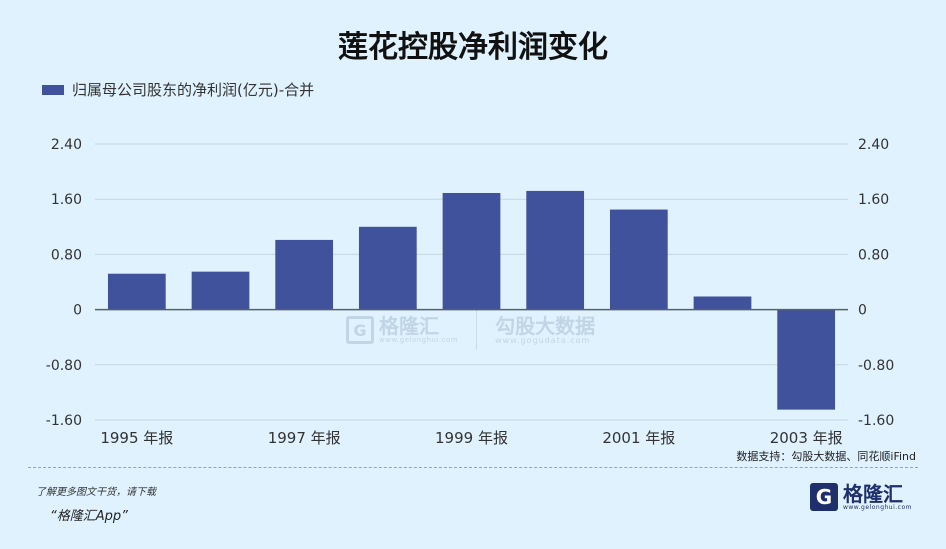  Describe the element at coordinates (872, 493) in the screenshot. I see `brand-name: 格隆汇` at that location.